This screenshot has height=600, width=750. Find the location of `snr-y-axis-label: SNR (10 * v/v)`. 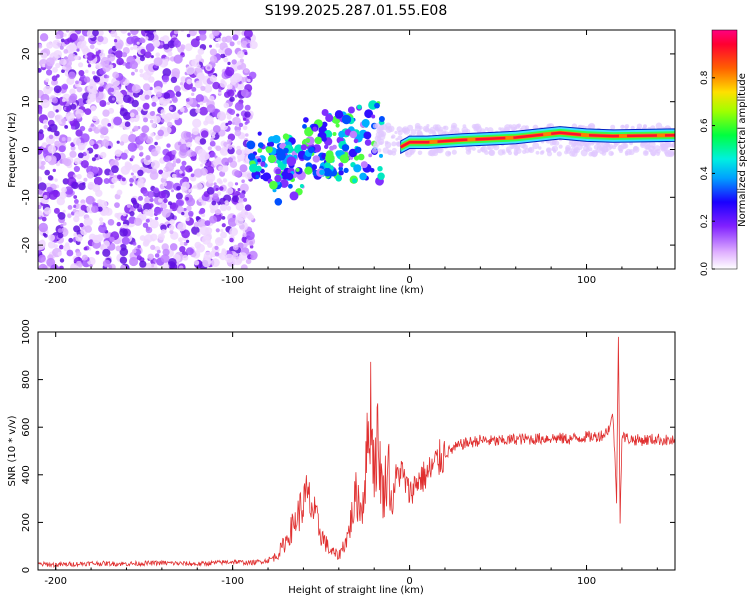

snr-y-axis-label: SNR (10 * v/v) is located at coordinates (12, 450).